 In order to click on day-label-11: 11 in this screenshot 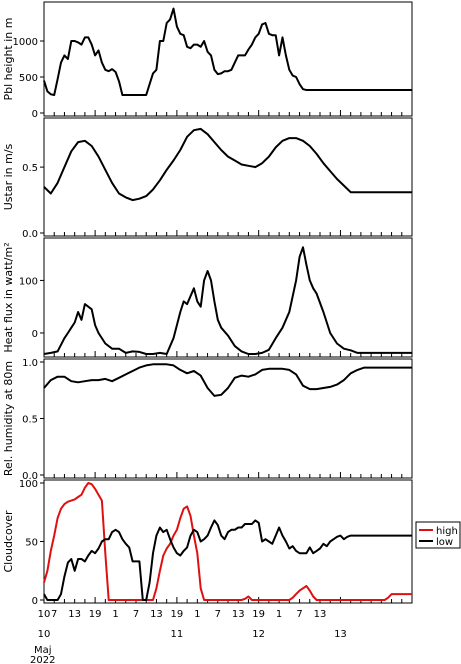, I will do `click(177, 634)`.